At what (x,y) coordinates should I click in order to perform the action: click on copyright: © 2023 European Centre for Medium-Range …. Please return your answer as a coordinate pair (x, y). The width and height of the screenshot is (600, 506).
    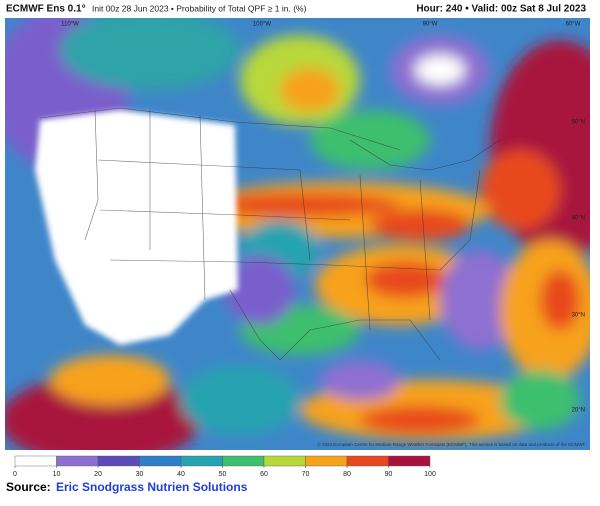
    Looking at the image, I should click on (451, 444).